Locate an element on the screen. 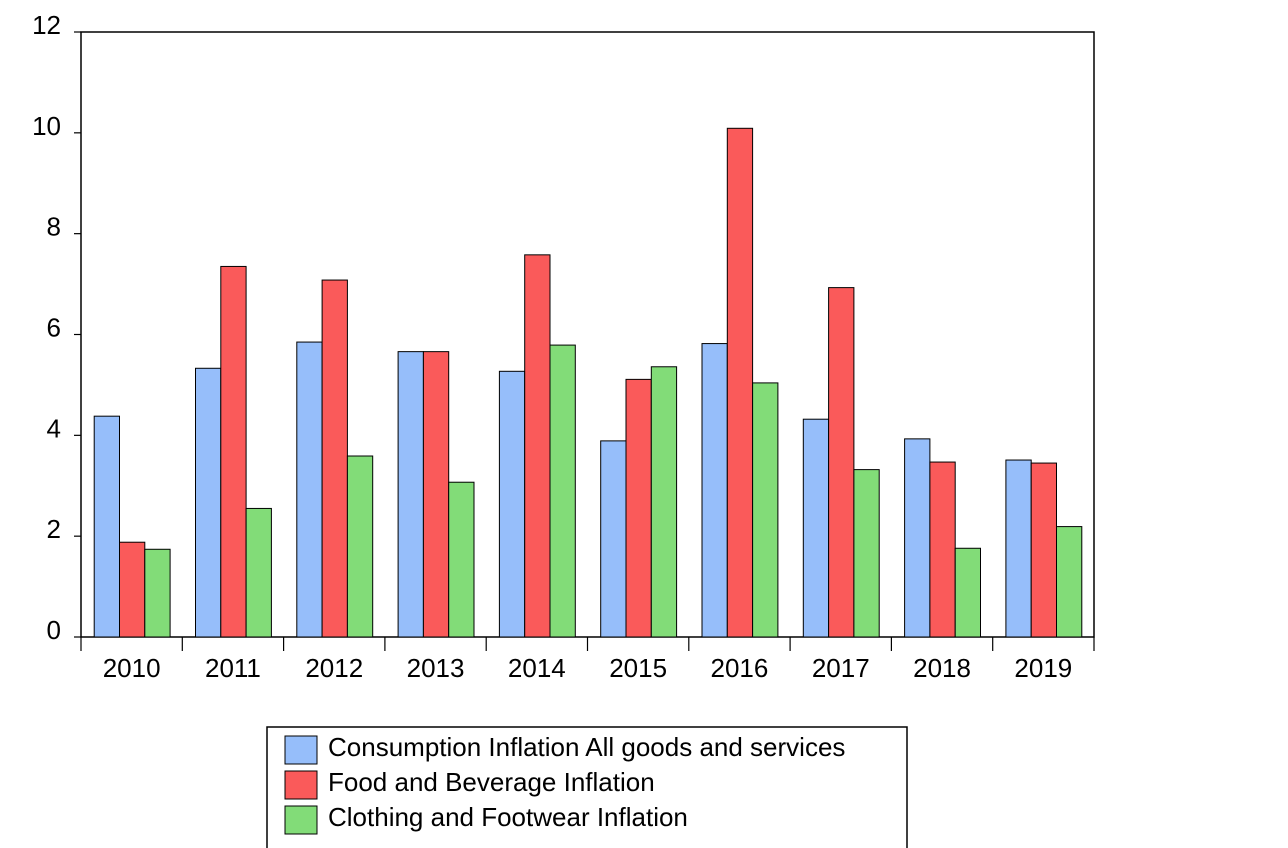  bar-consumption-2018 is located at coordinates (917, 538).